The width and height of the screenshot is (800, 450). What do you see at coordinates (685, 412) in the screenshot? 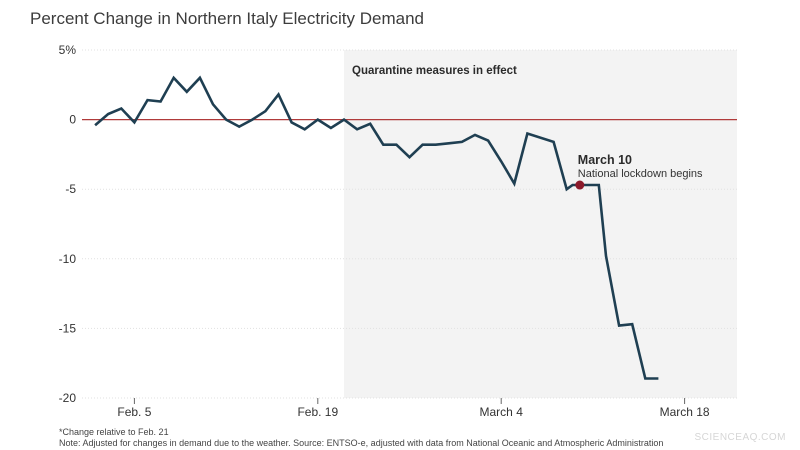
I see `x-tick-label: March 18` at bounding box center [685, 412].